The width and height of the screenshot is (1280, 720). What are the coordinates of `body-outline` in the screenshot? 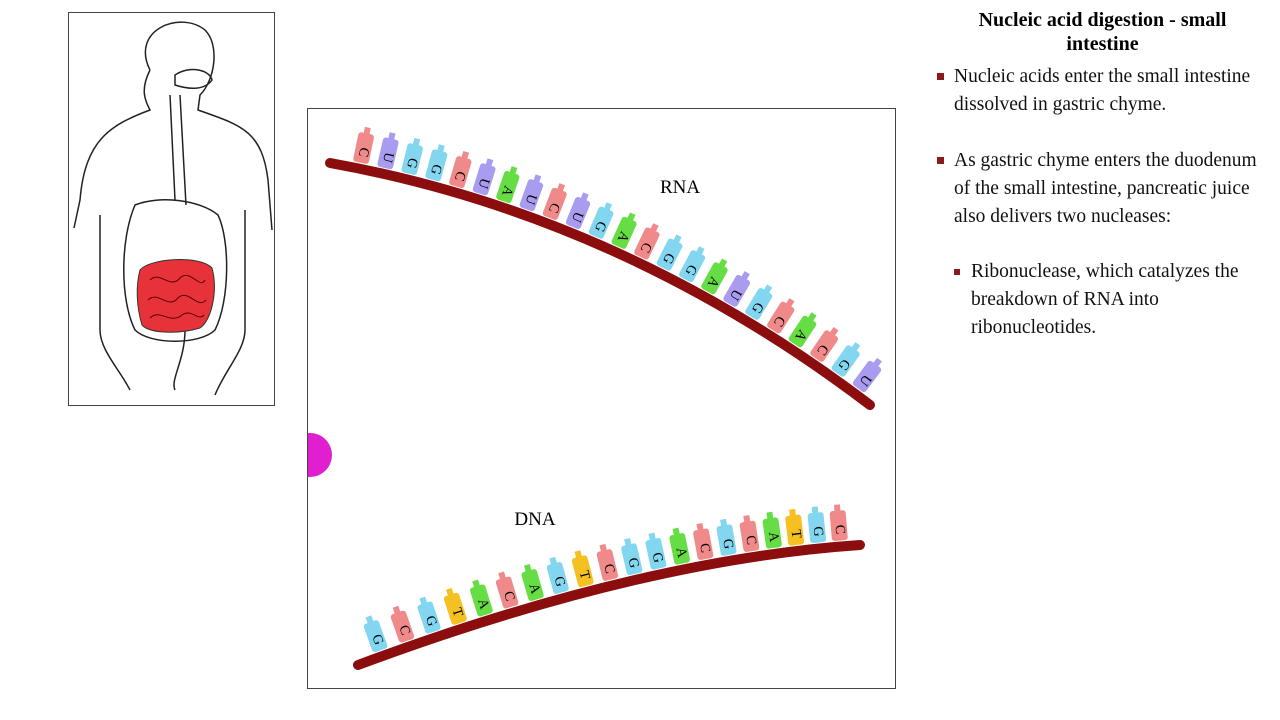 It's located at (173, 208).